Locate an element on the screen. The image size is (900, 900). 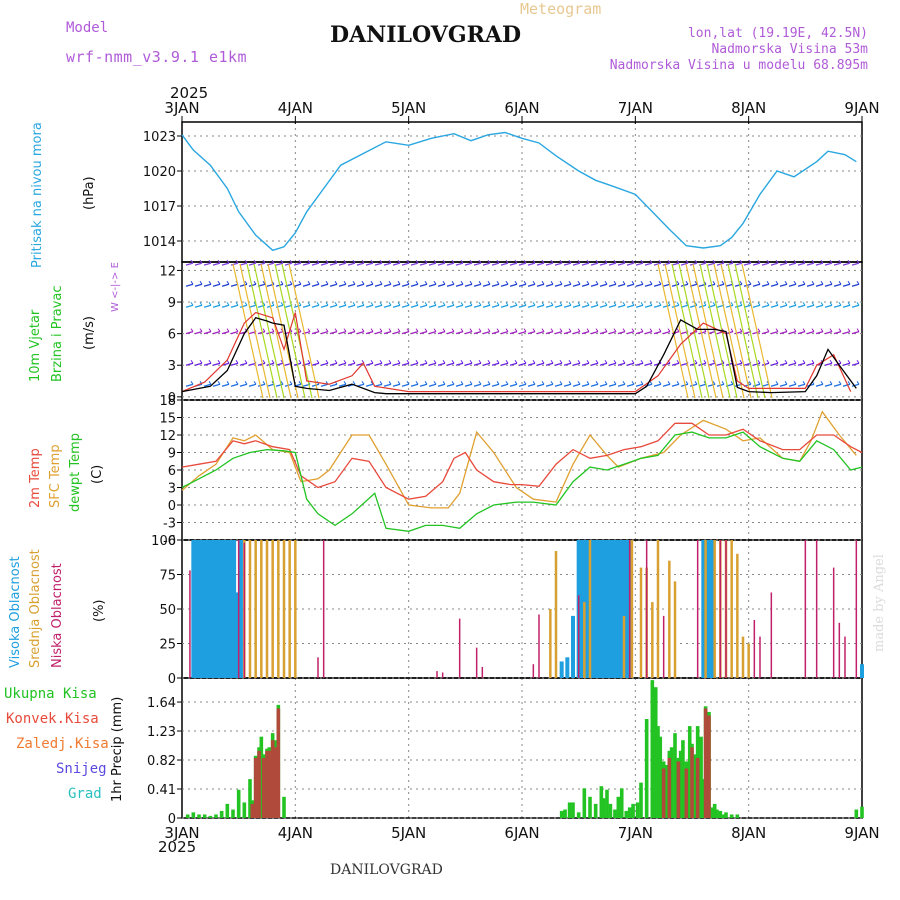
meteogram-title: Meteogram is located at coordinates (561, 9).